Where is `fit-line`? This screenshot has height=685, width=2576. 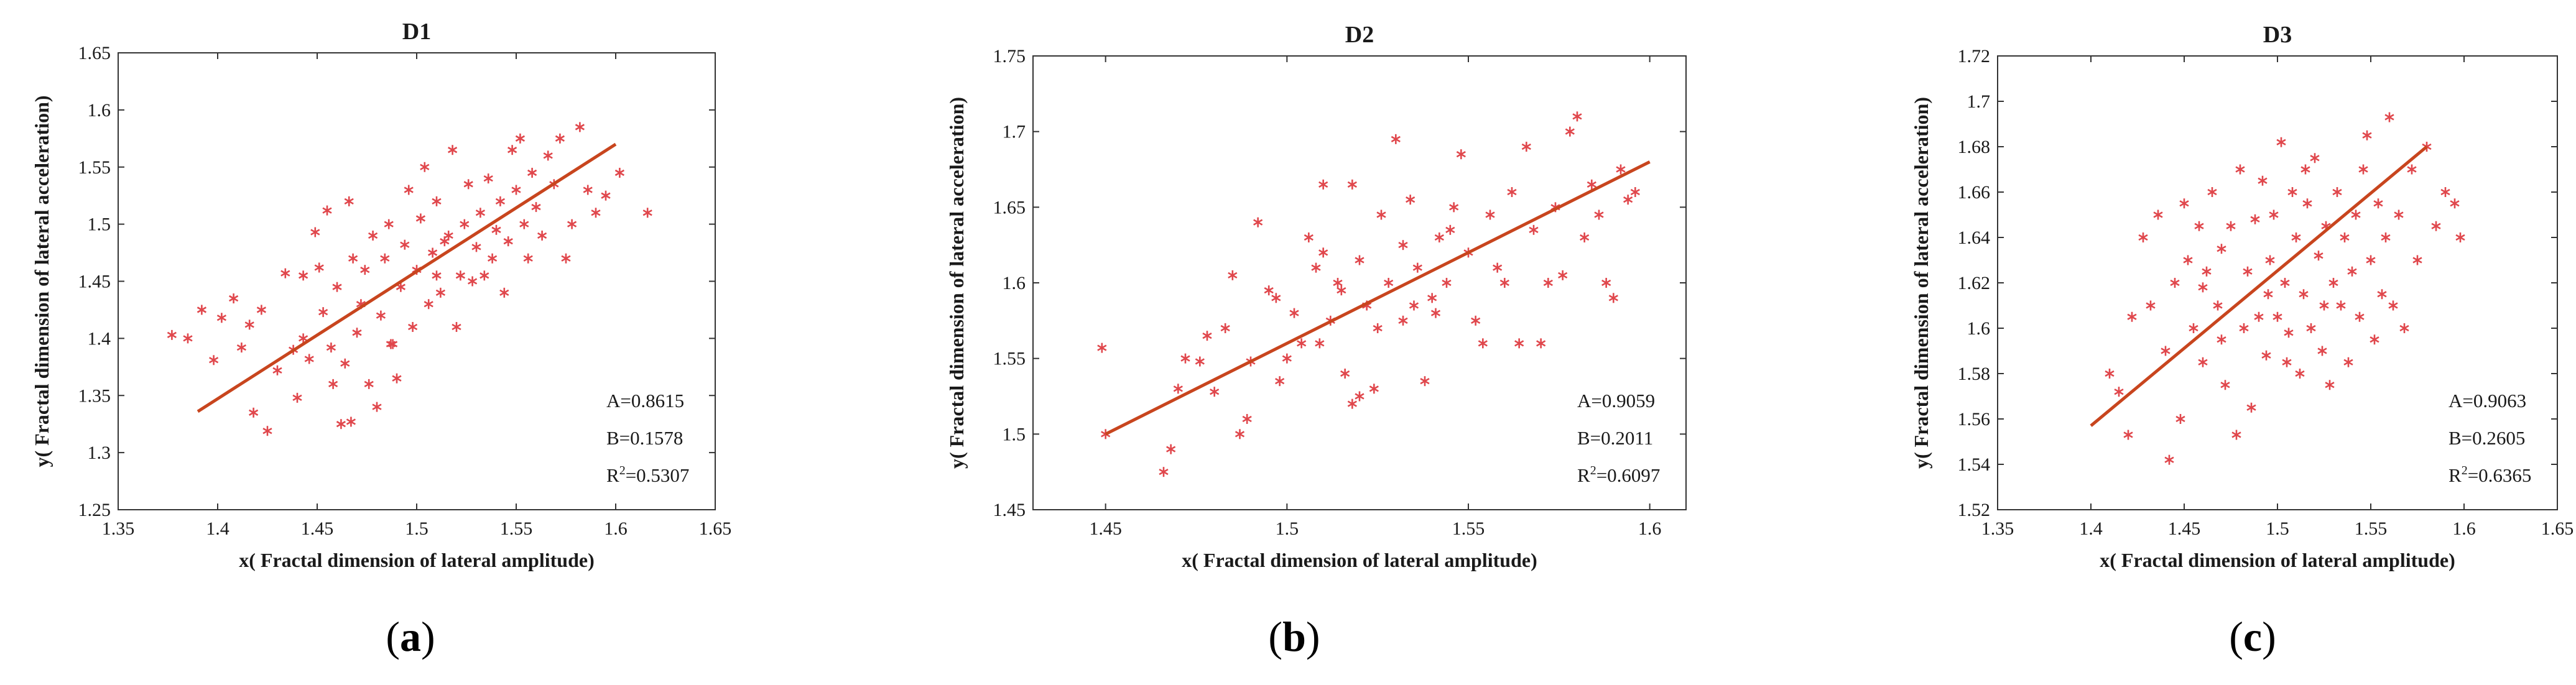
fit-line is located at coordinates (407, 277).